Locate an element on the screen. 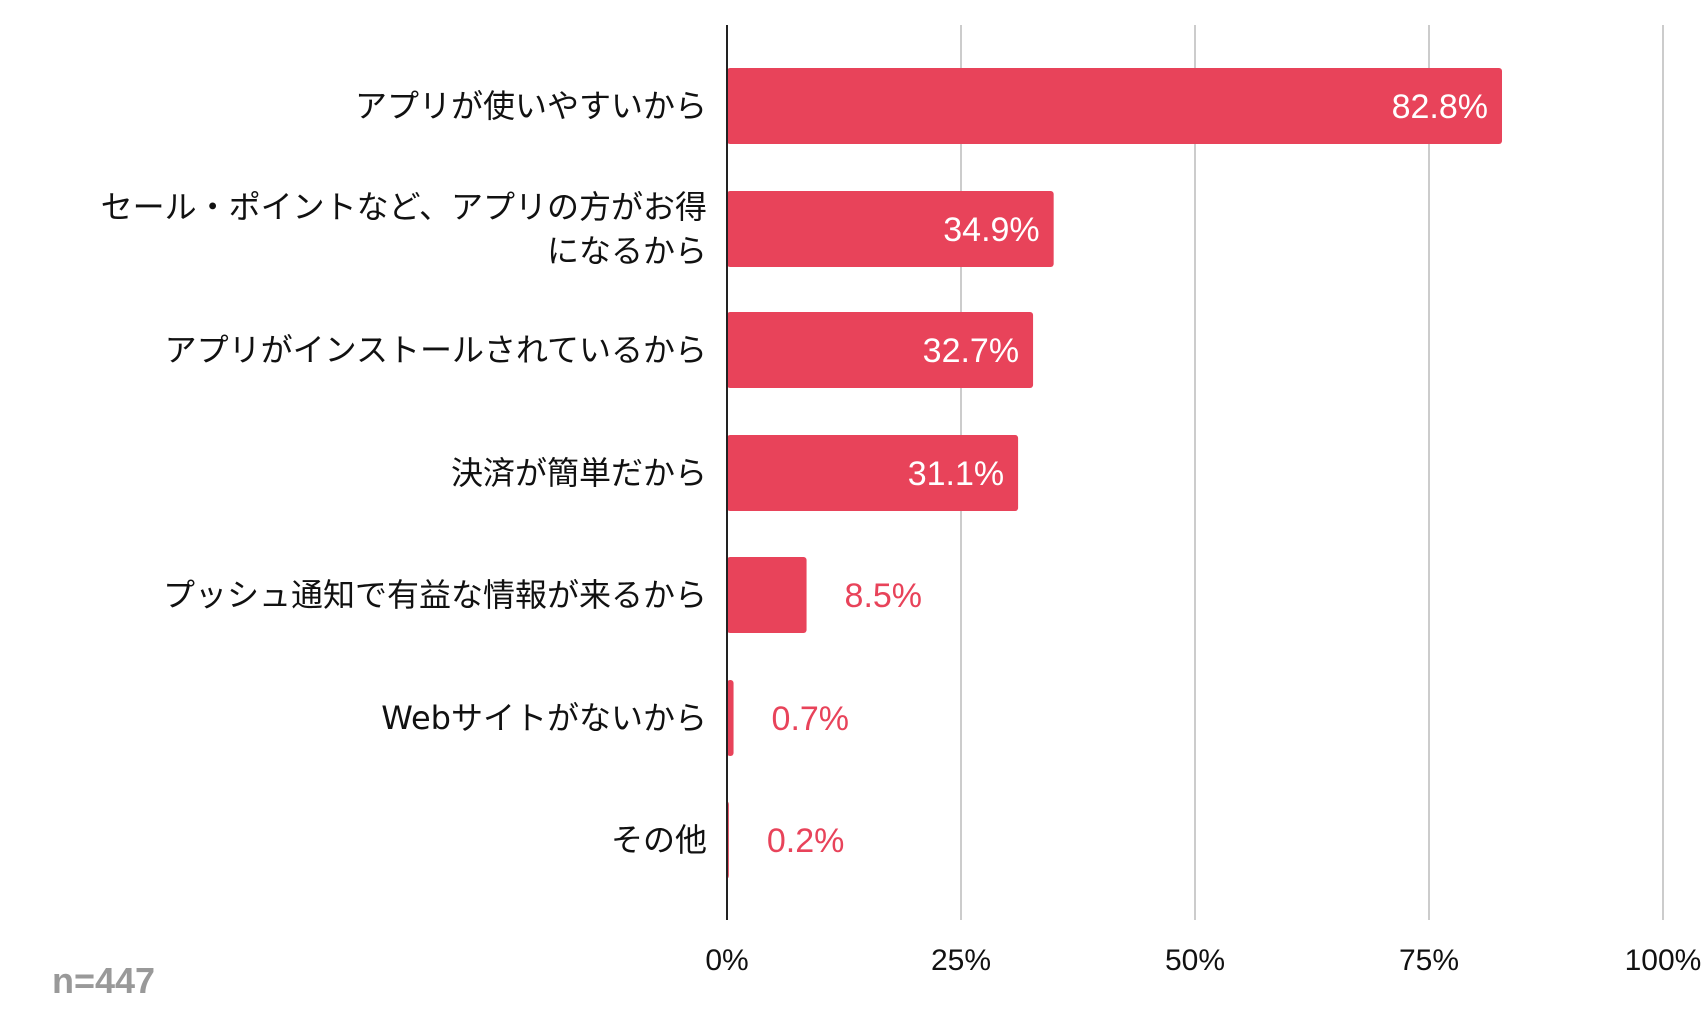 The height and width of the screenshot is (1017, 1706). x-tick-label-4: 100% is located at coordinates (1663, 960).